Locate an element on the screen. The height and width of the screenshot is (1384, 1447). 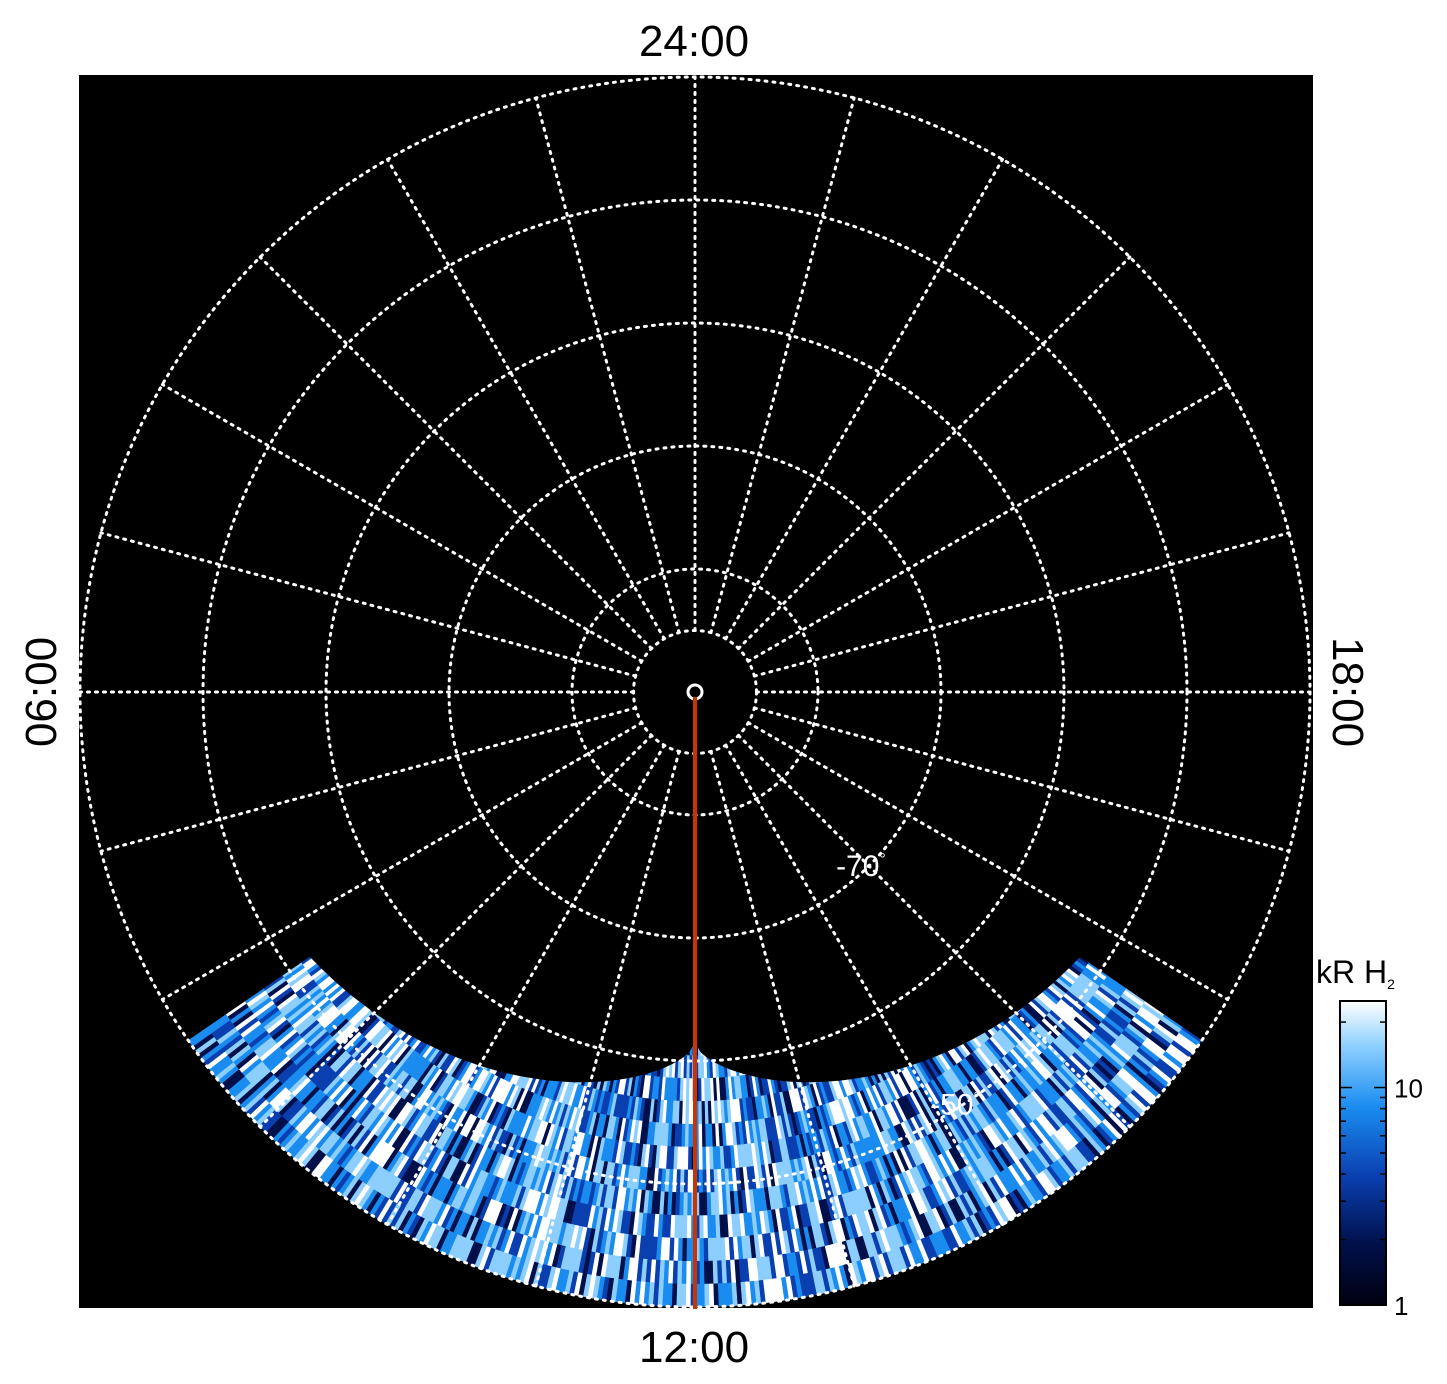
colorbar-tick-label: 1 is located at coordinates (1401, 1306).